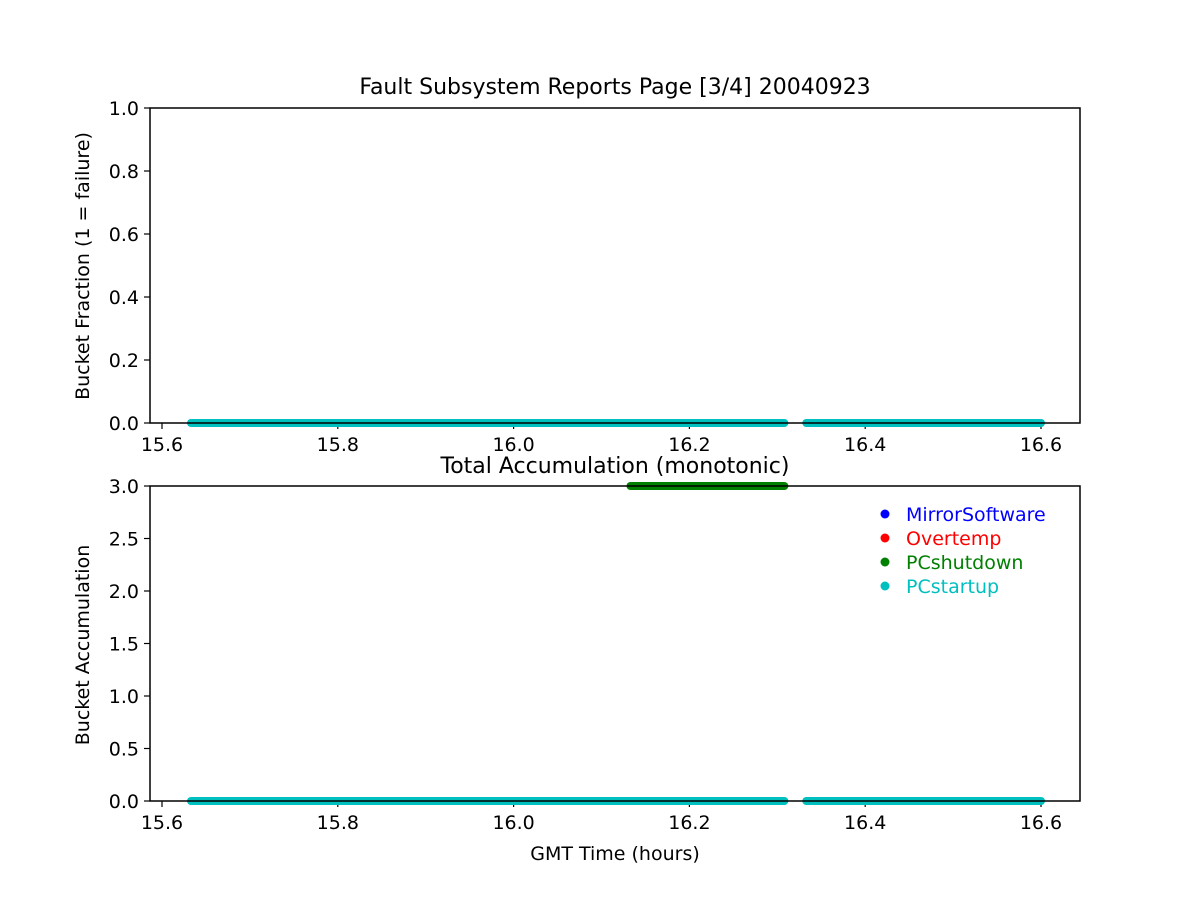  Describe the element at coordinates (953, 539) in the screenshot. I see `overtemp-legend-label: Overtemp` at that location.